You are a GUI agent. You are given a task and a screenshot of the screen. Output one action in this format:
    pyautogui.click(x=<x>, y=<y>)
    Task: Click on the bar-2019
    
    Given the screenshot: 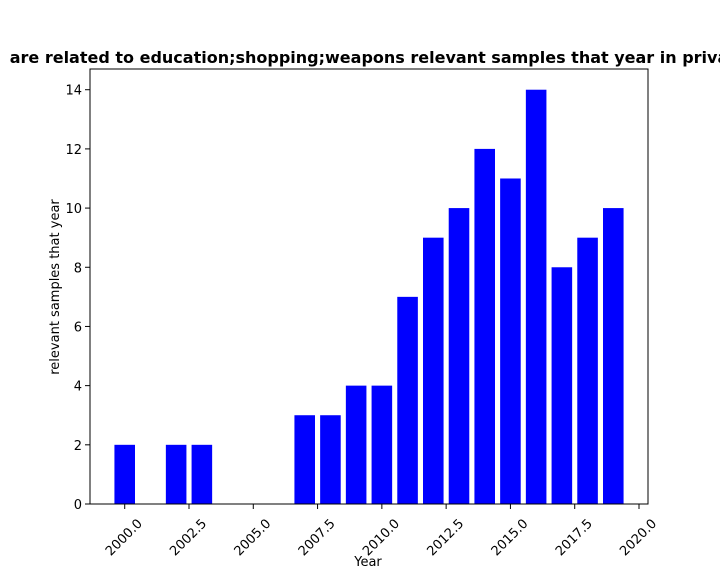 What is the action you would take?
    pyautogui.click(x=613, y=356)
    